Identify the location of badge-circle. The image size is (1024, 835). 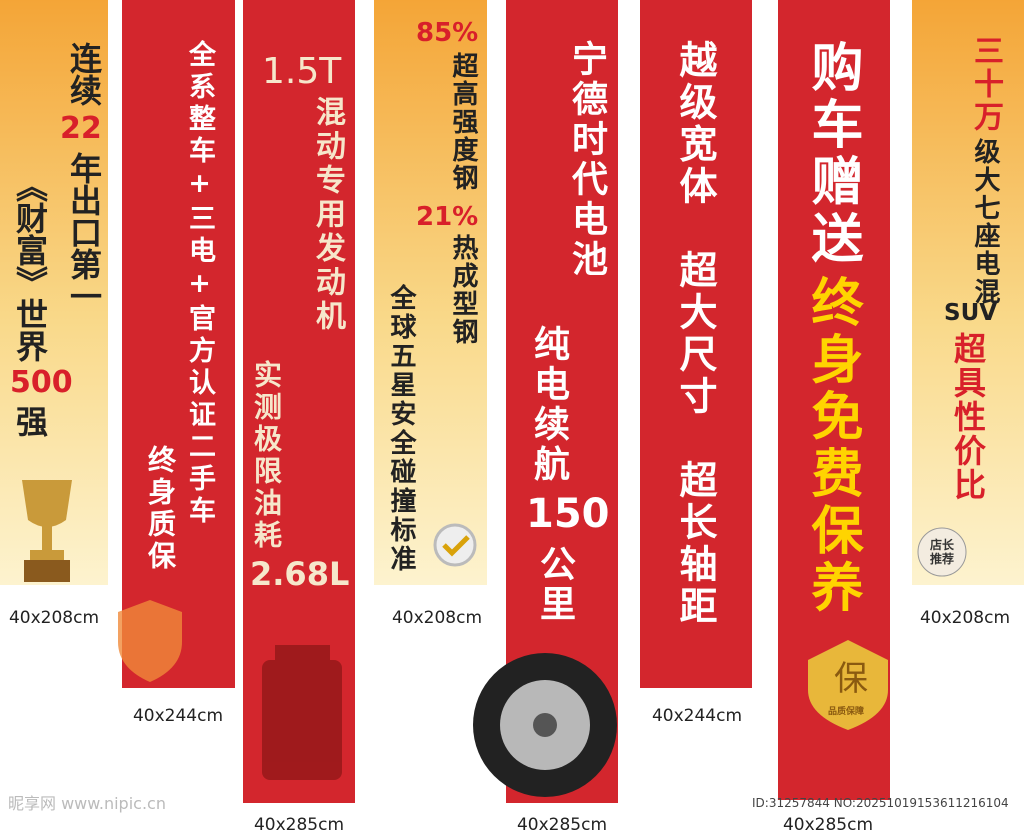
(942, 552).